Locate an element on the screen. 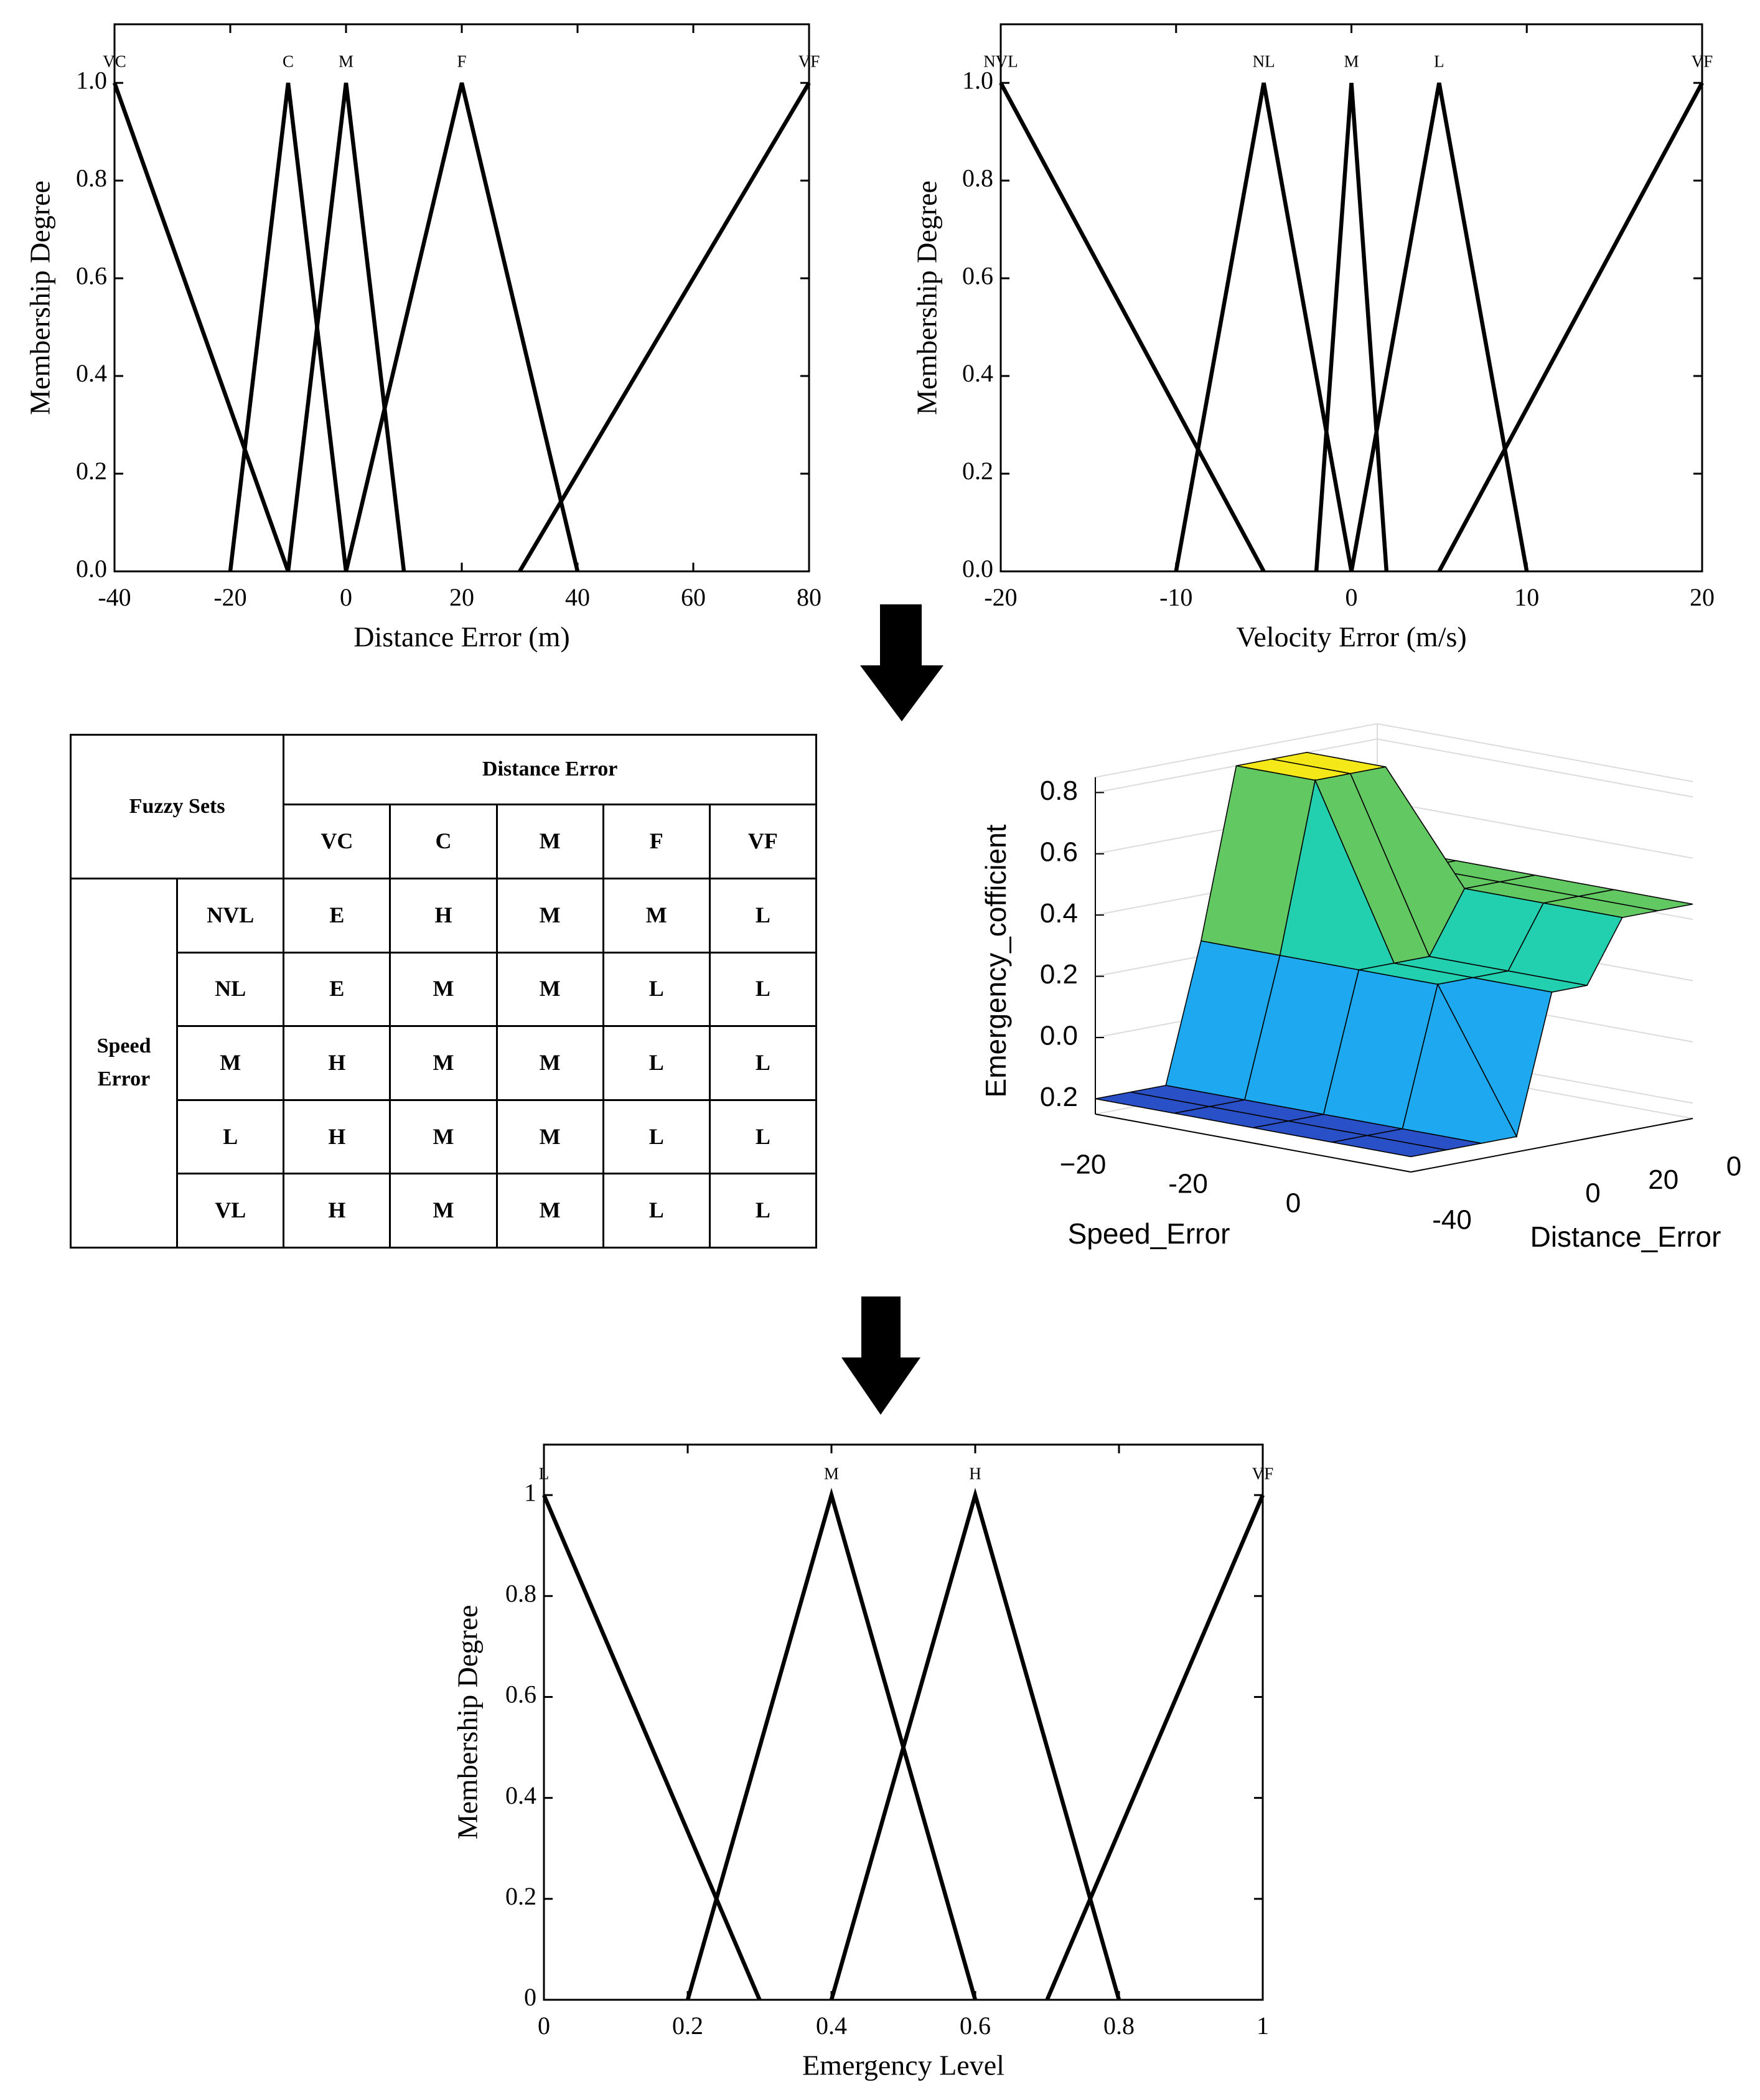 The height and width of the screenshot is (2100, 1760). corner-header: Fuzzy Sets is located at coordinates (177, 806).